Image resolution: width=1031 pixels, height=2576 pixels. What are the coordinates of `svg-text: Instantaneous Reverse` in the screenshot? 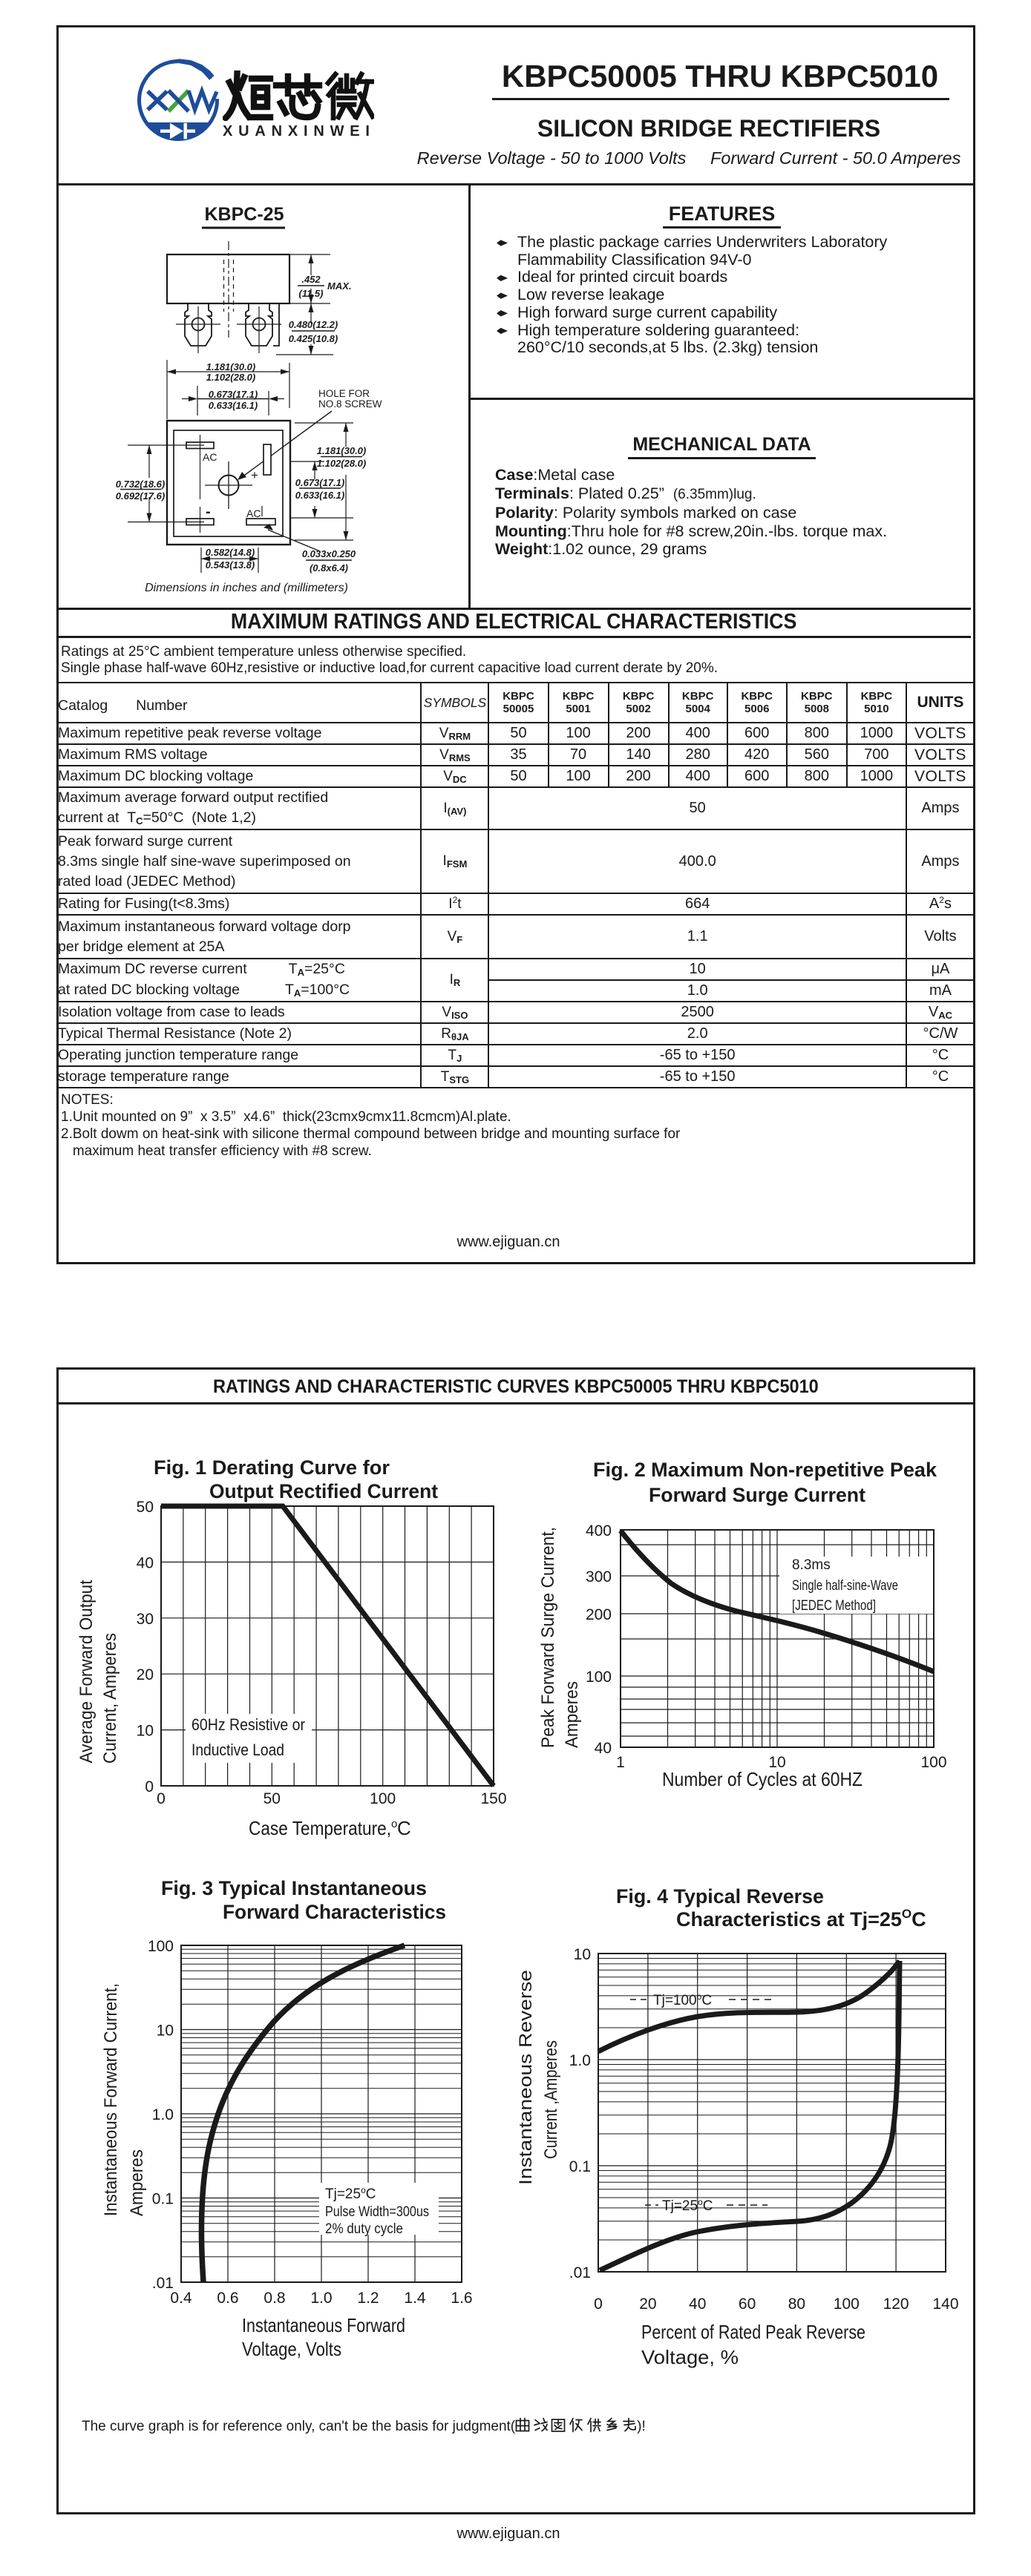 It's located at (526, 2077).